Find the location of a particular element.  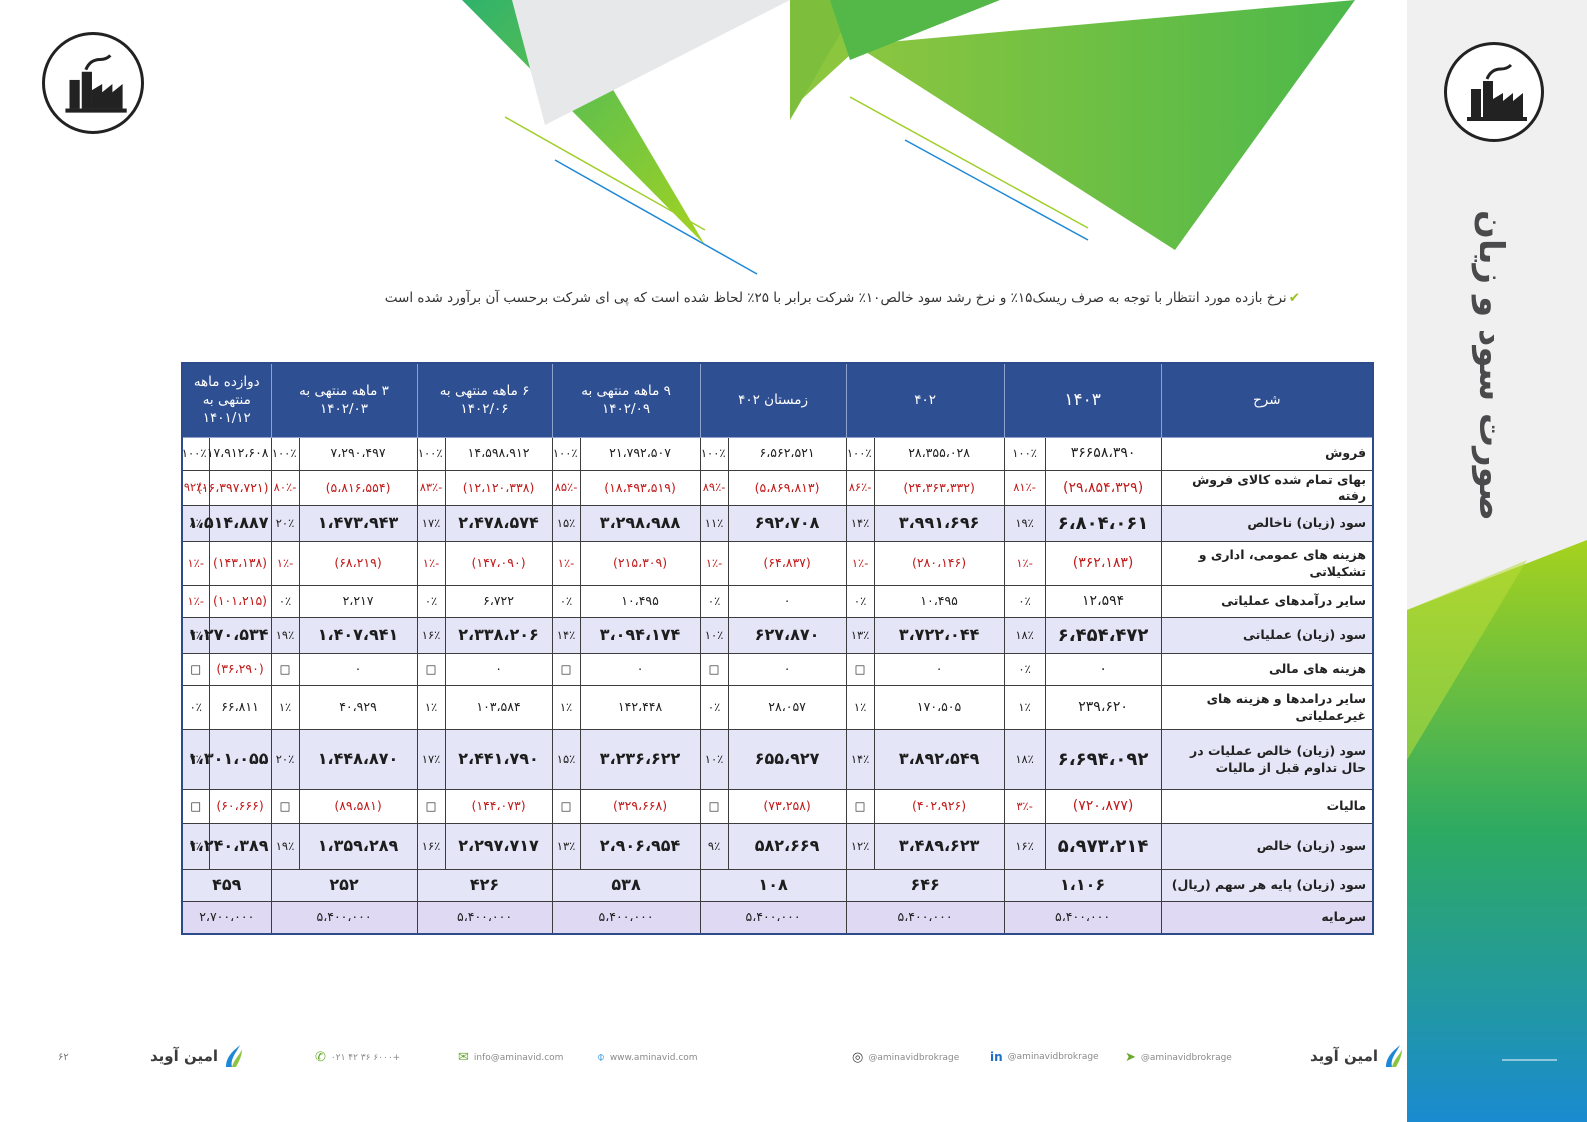

footer-phone: ✆ ۰۲۱ ۴۲ ۳۶ ۶۰۰۰+ is located at coordinates (358, 1057).